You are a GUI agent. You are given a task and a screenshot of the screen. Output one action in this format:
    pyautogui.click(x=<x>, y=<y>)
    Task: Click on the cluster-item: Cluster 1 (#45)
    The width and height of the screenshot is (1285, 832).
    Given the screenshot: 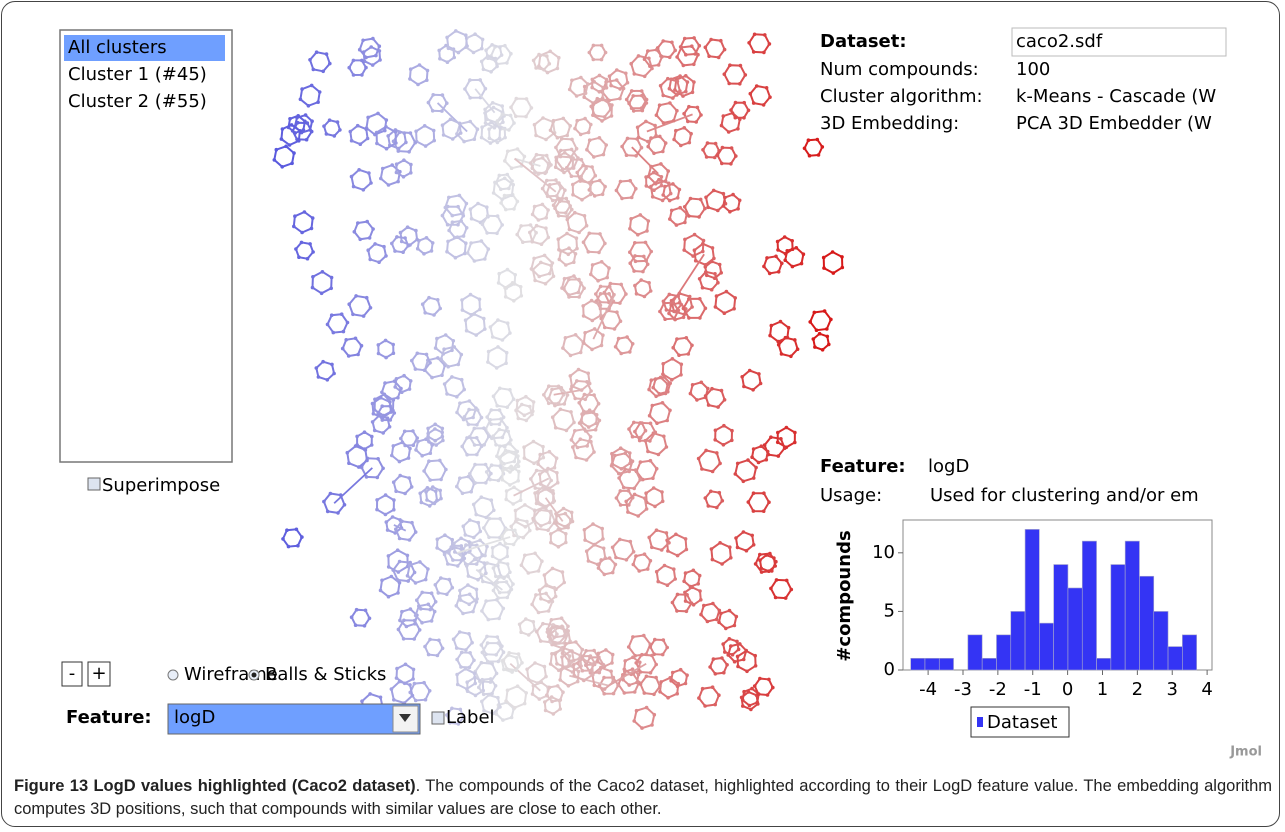 What is the action you would take?
    pyautogui.click(x=137, y=74)
    